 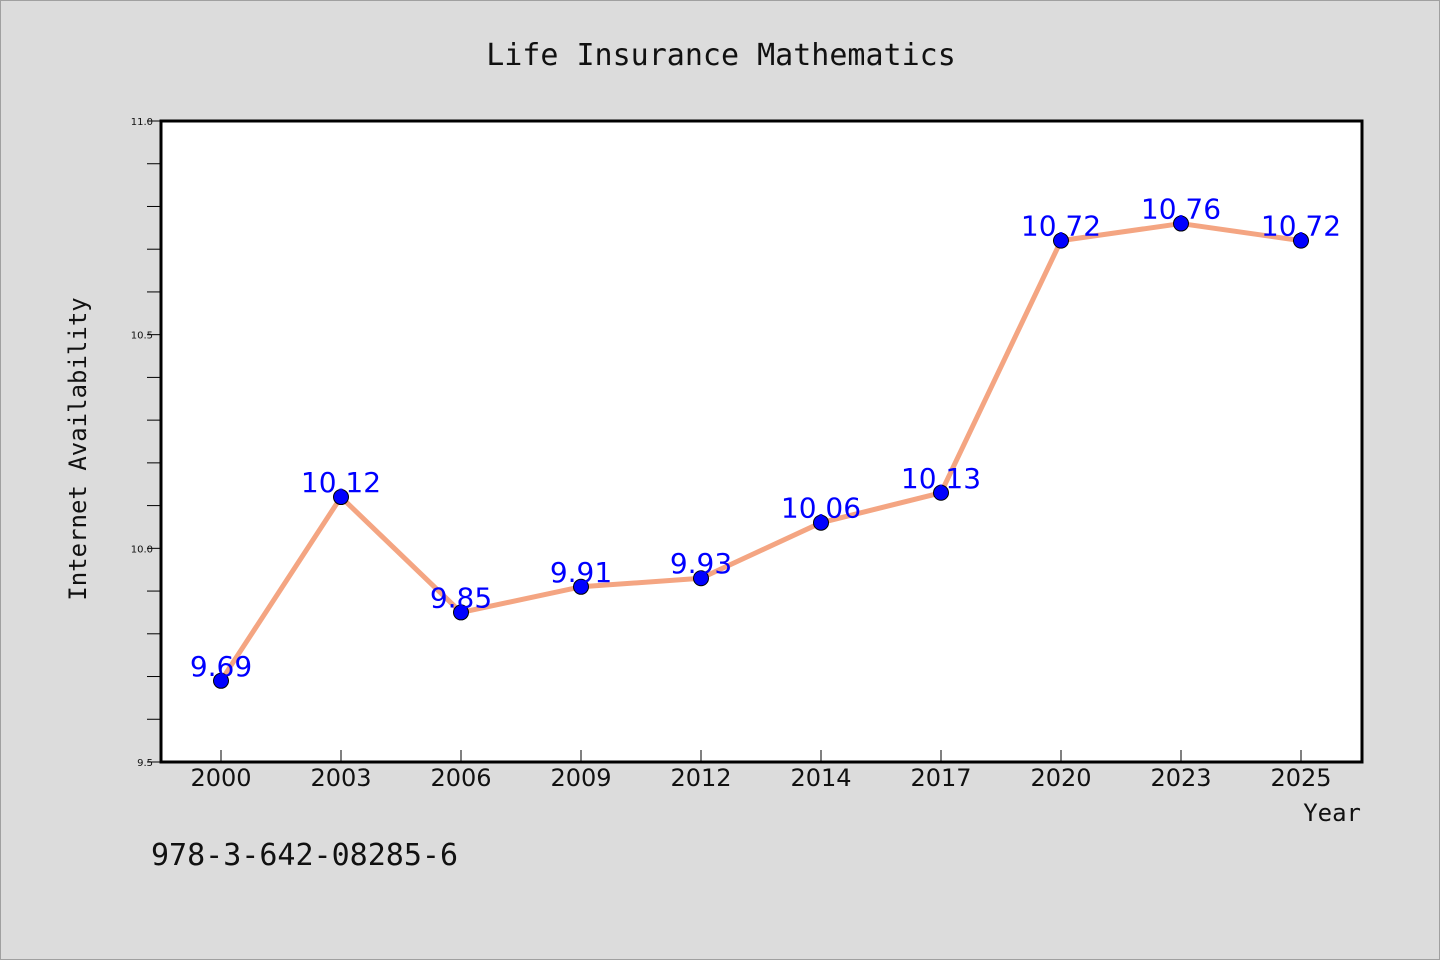 What do you see at coordinates (304, 855) in the screenshot?
I see `footnote-isbn: 978-3-642-08285-6` at bounding box center [304, 855].